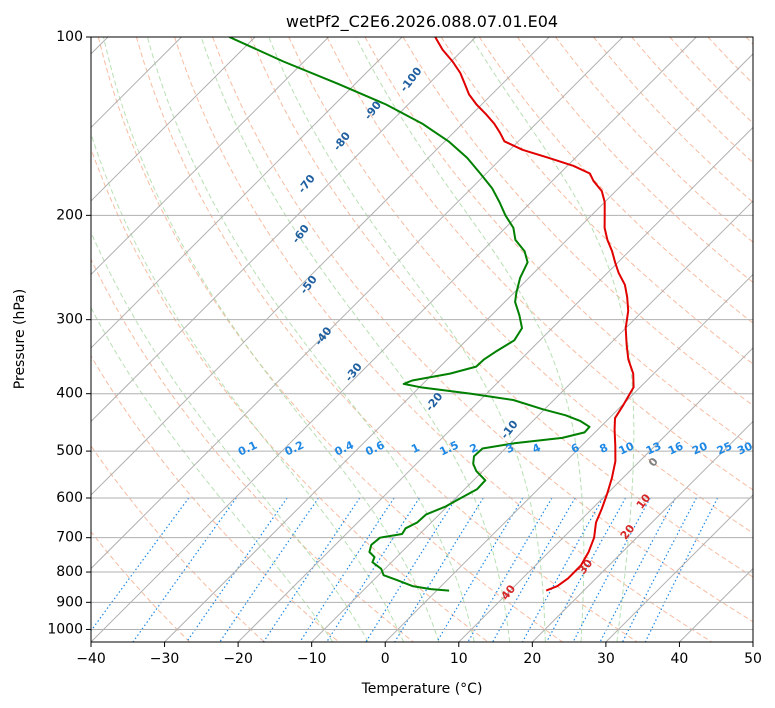  I want to click on x-axis-title: Temperature (°C), so click(422, 689).